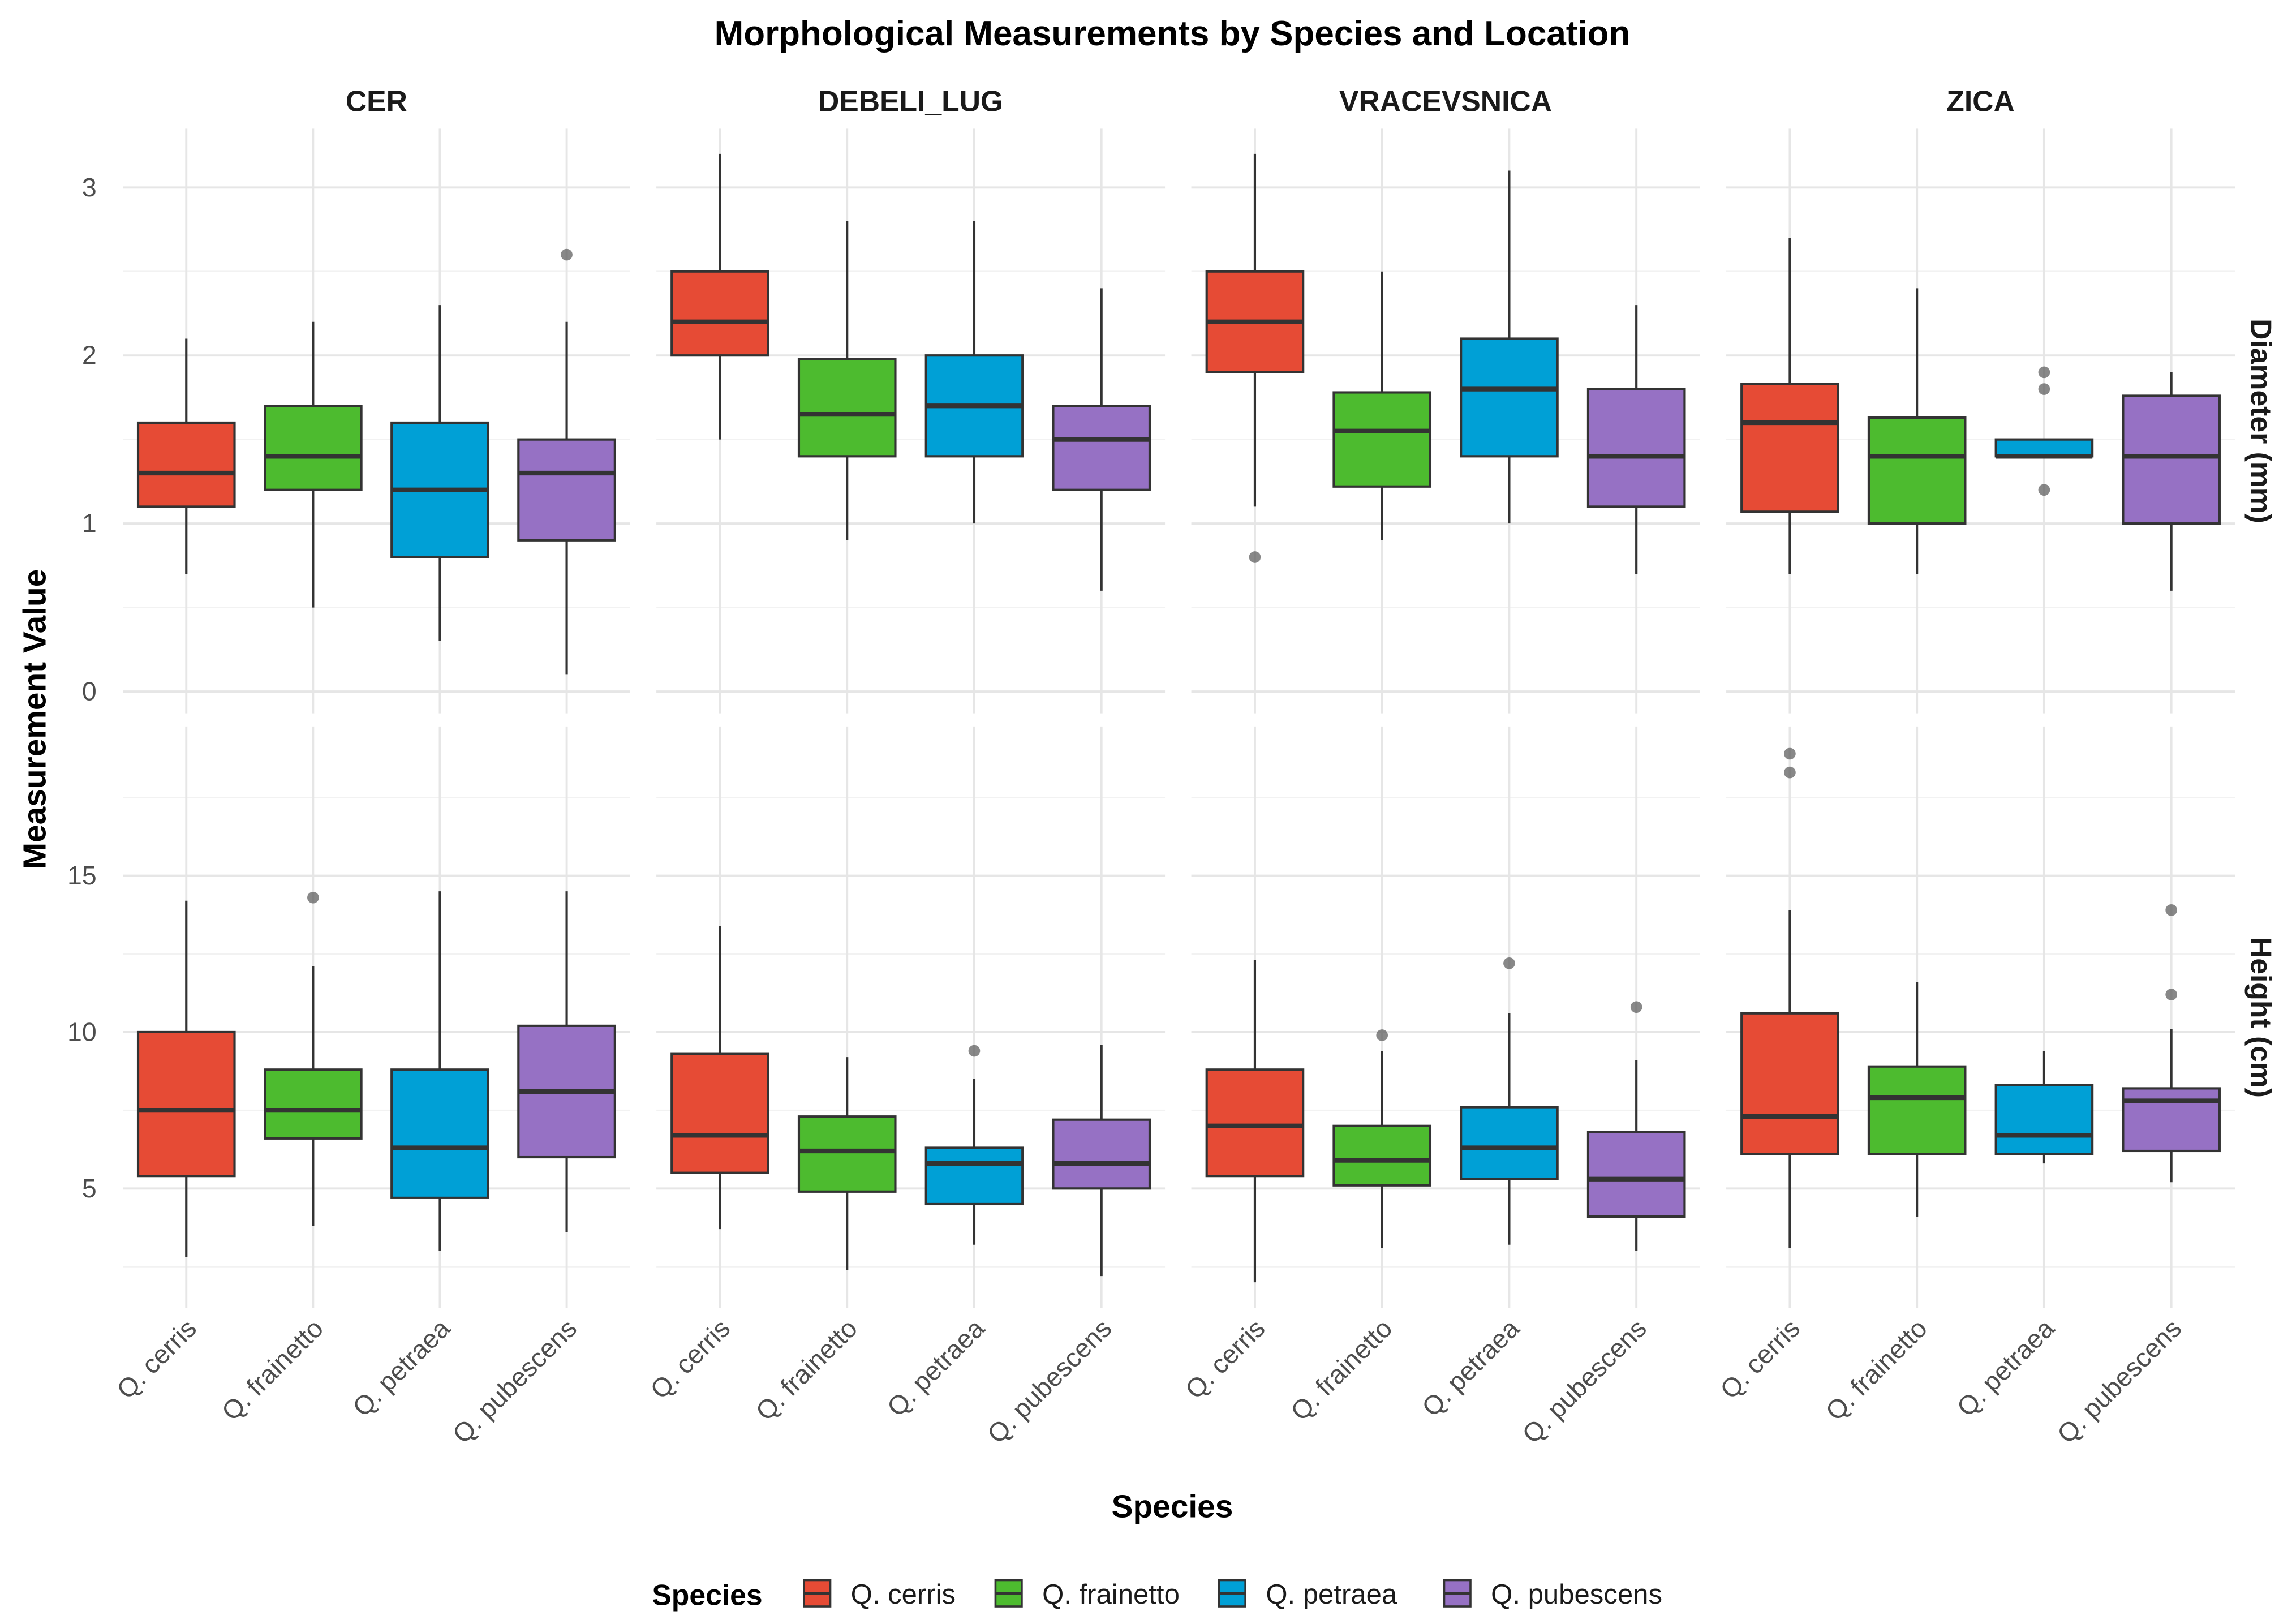 The image size is (2292, 1624). I want to click on legend-label: Q. cerris, so click(904, 1594).